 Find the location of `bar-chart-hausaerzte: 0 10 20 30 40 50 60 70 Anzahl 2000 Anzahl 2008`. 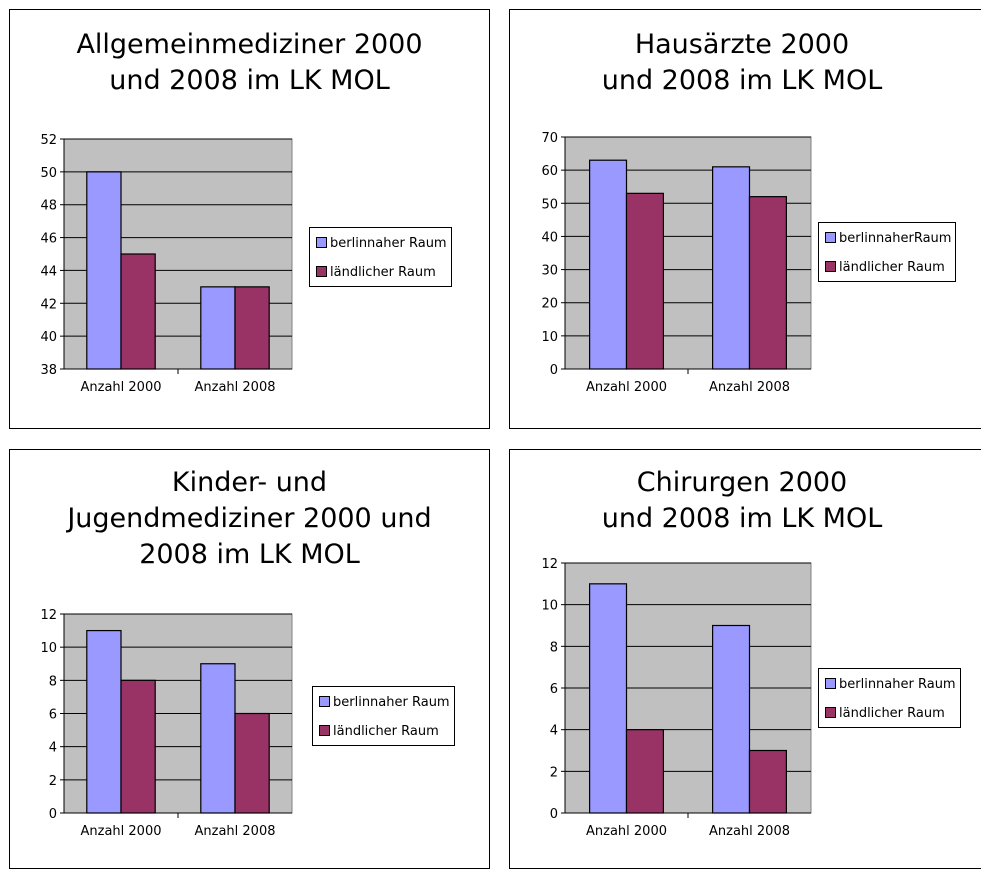

bar-chart-hausaerzte: 0 10 20 30 40 50 60 70 Anzahl 2000 Anzahl 2008 is located at coordinates (676, 263).